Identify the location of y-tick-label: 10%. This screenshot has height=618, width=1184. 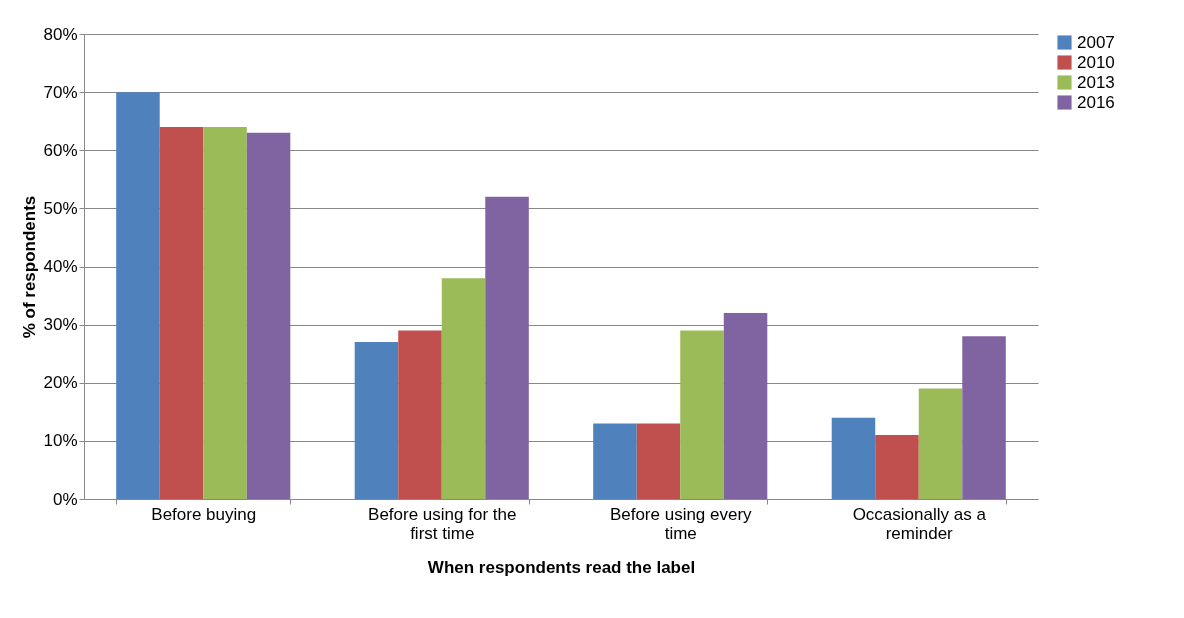
(60, 441).